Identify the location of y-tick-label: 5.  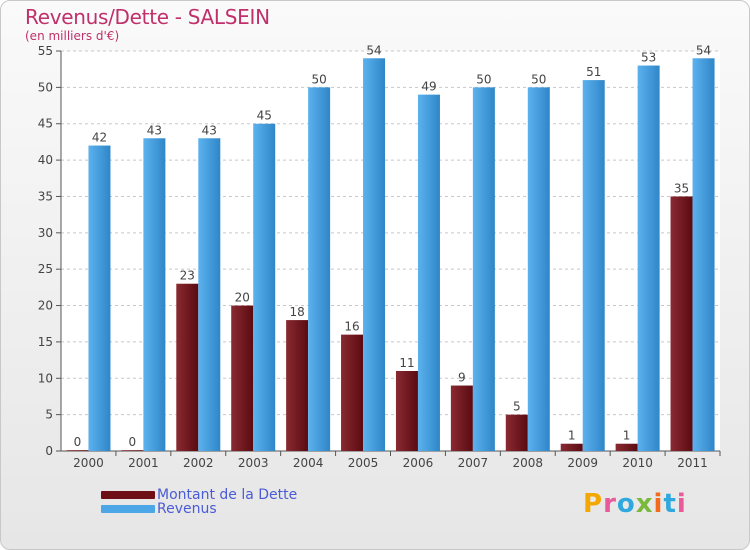
(49, 415).